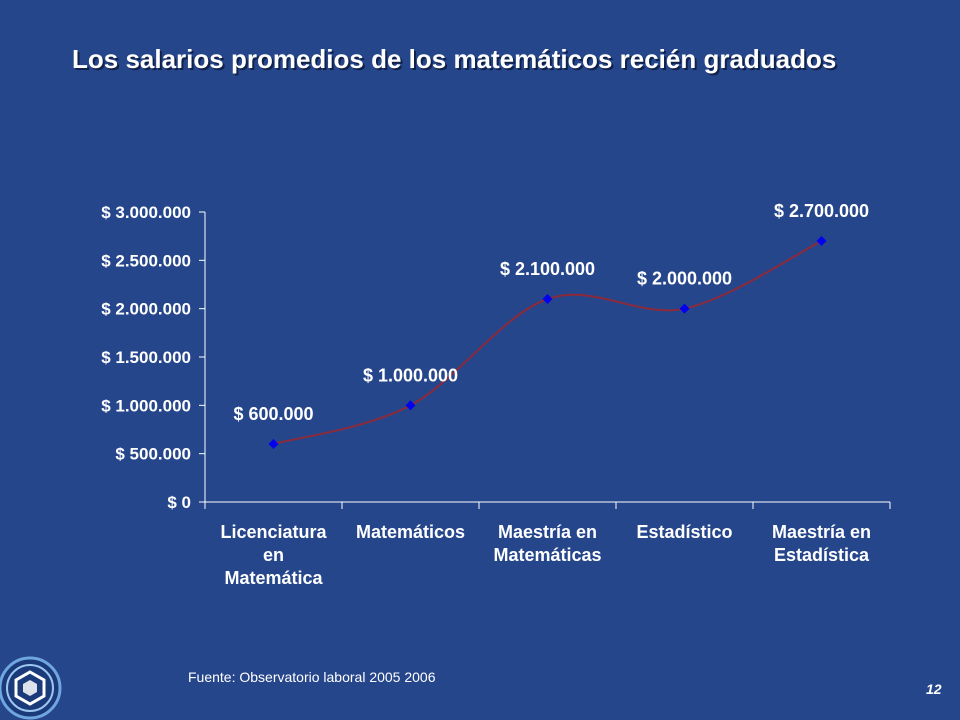  Describe the element at coordinates (547, 555) in the screenshot. I see `x-category-label: Matemáticas` at that location.